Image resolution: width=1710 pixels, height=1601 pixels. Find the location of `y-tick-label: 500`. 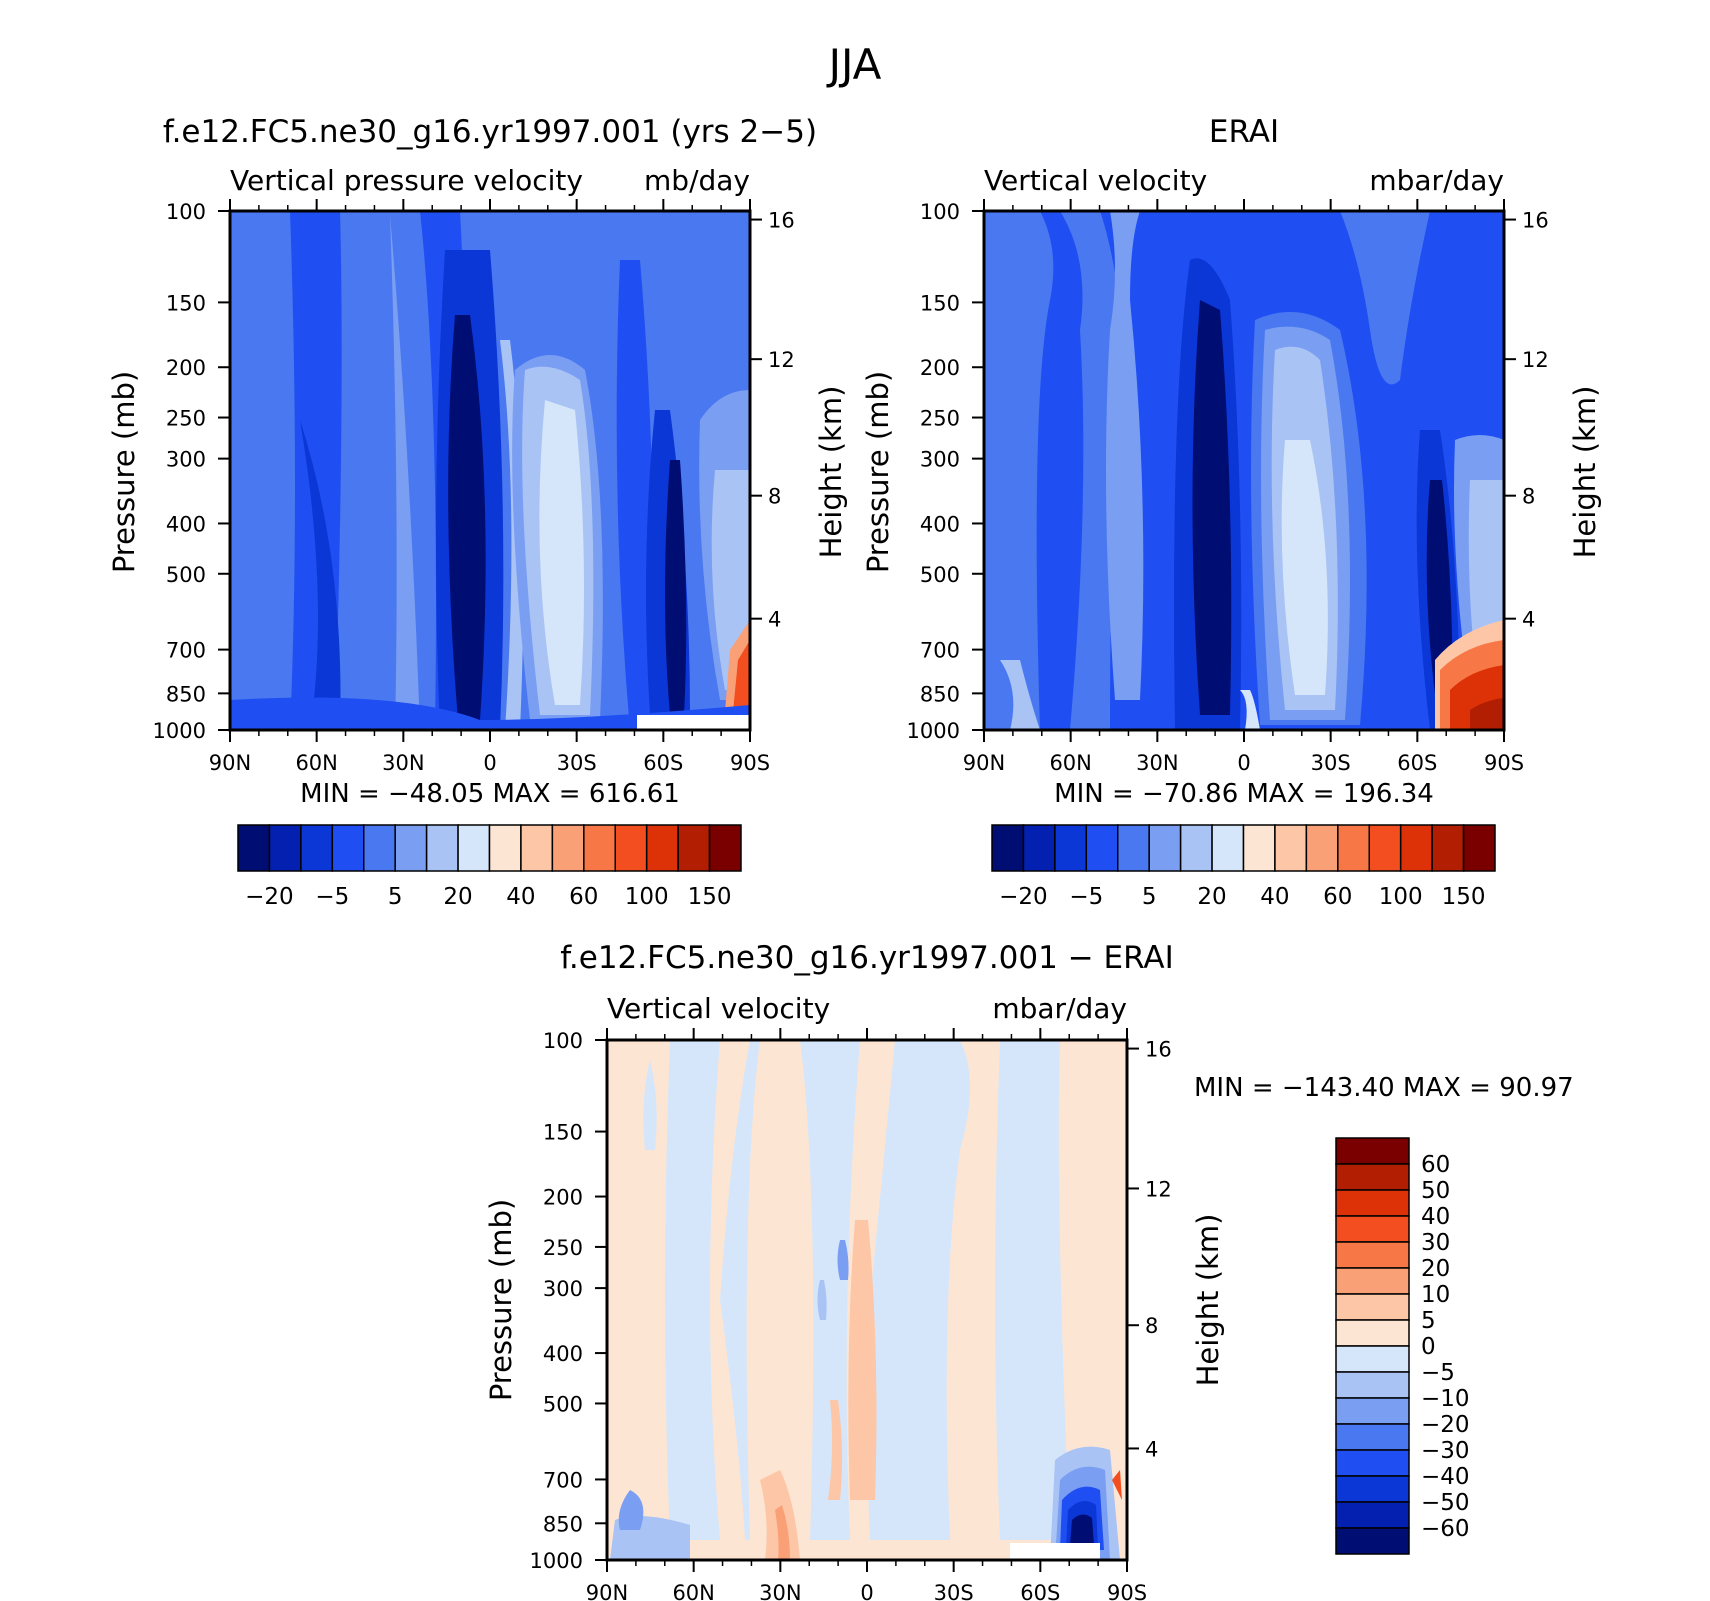

y-tick-label: 500 is located at coordinates (940, 575).